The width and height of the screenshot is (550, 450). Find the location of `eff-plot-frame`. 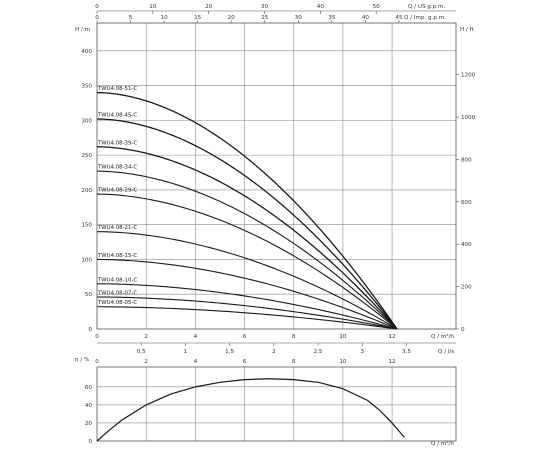

eff-plot-frame is located at coordinates (276, 404).